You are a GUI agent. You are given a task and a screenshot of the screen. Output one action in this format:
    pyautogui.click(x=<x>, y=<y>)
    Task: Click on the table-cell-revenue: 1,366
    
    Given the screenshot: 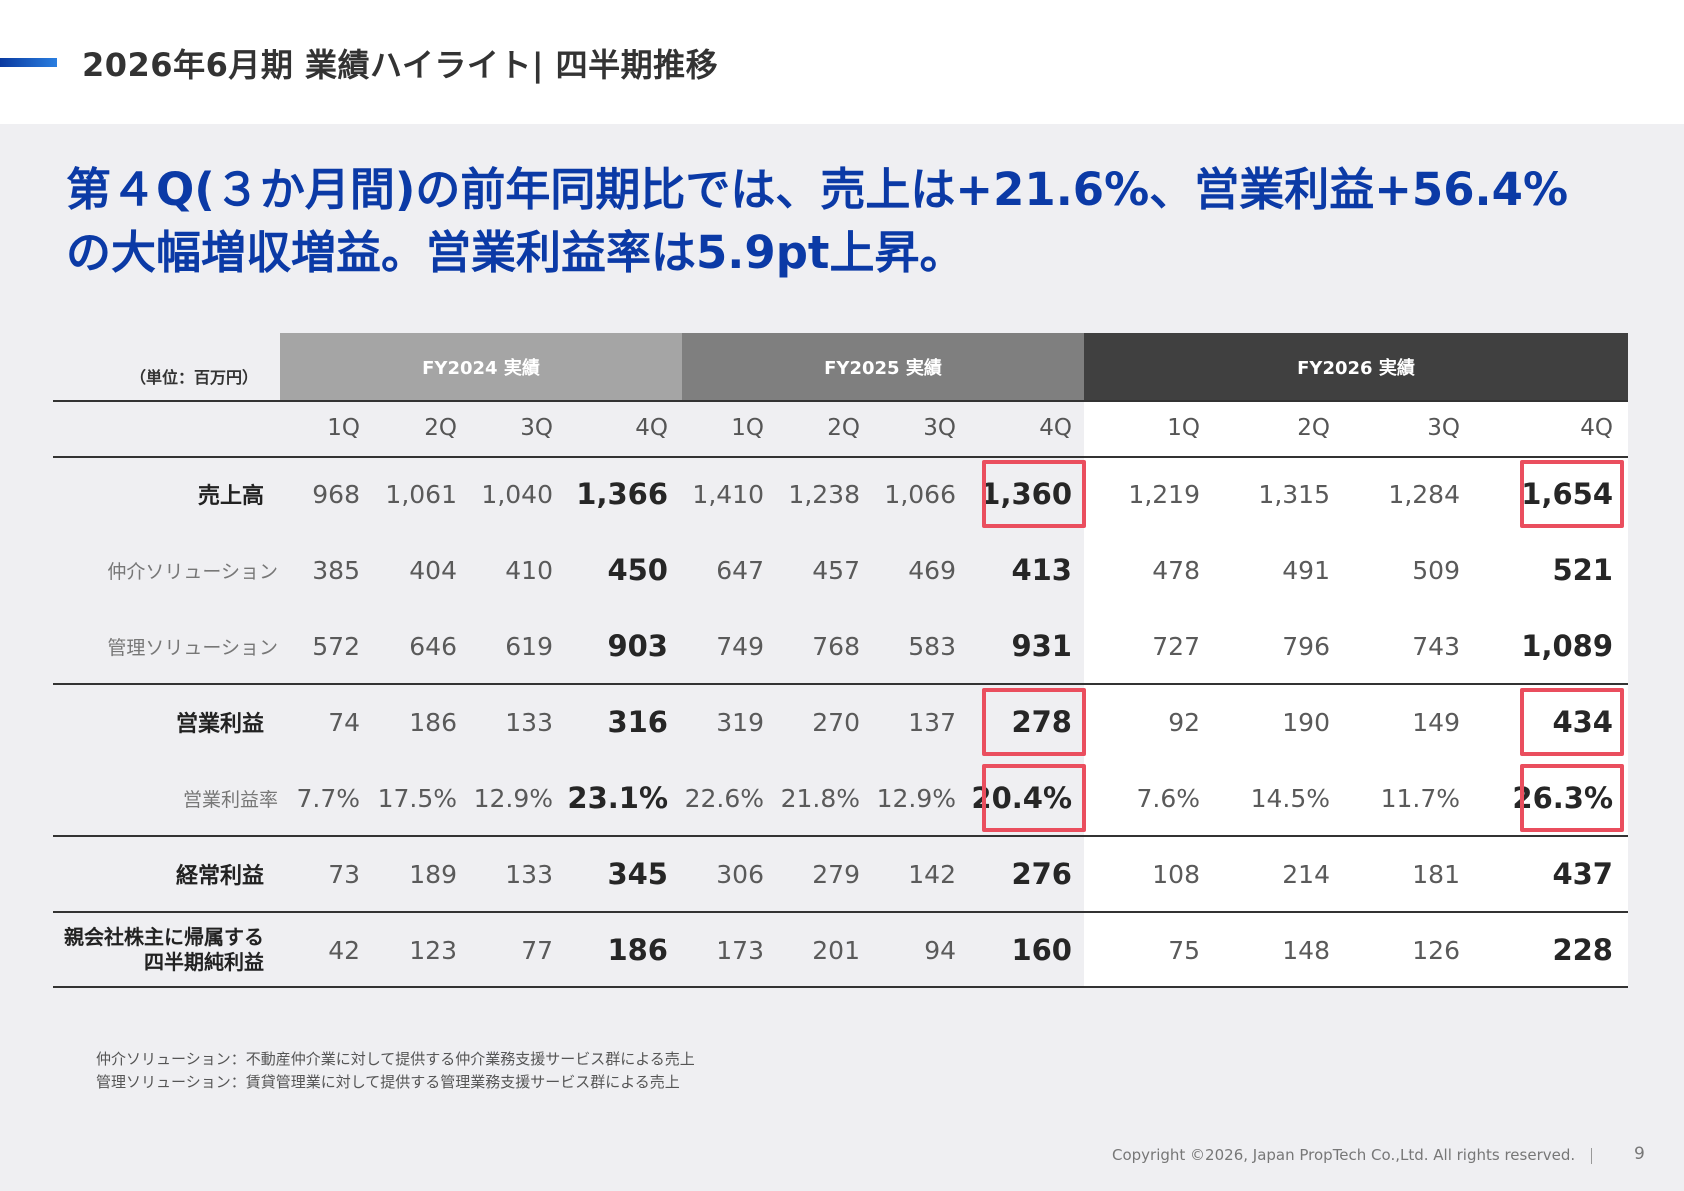 What is the action you would take?
    pyautogui.click(x=622, y=494)
    